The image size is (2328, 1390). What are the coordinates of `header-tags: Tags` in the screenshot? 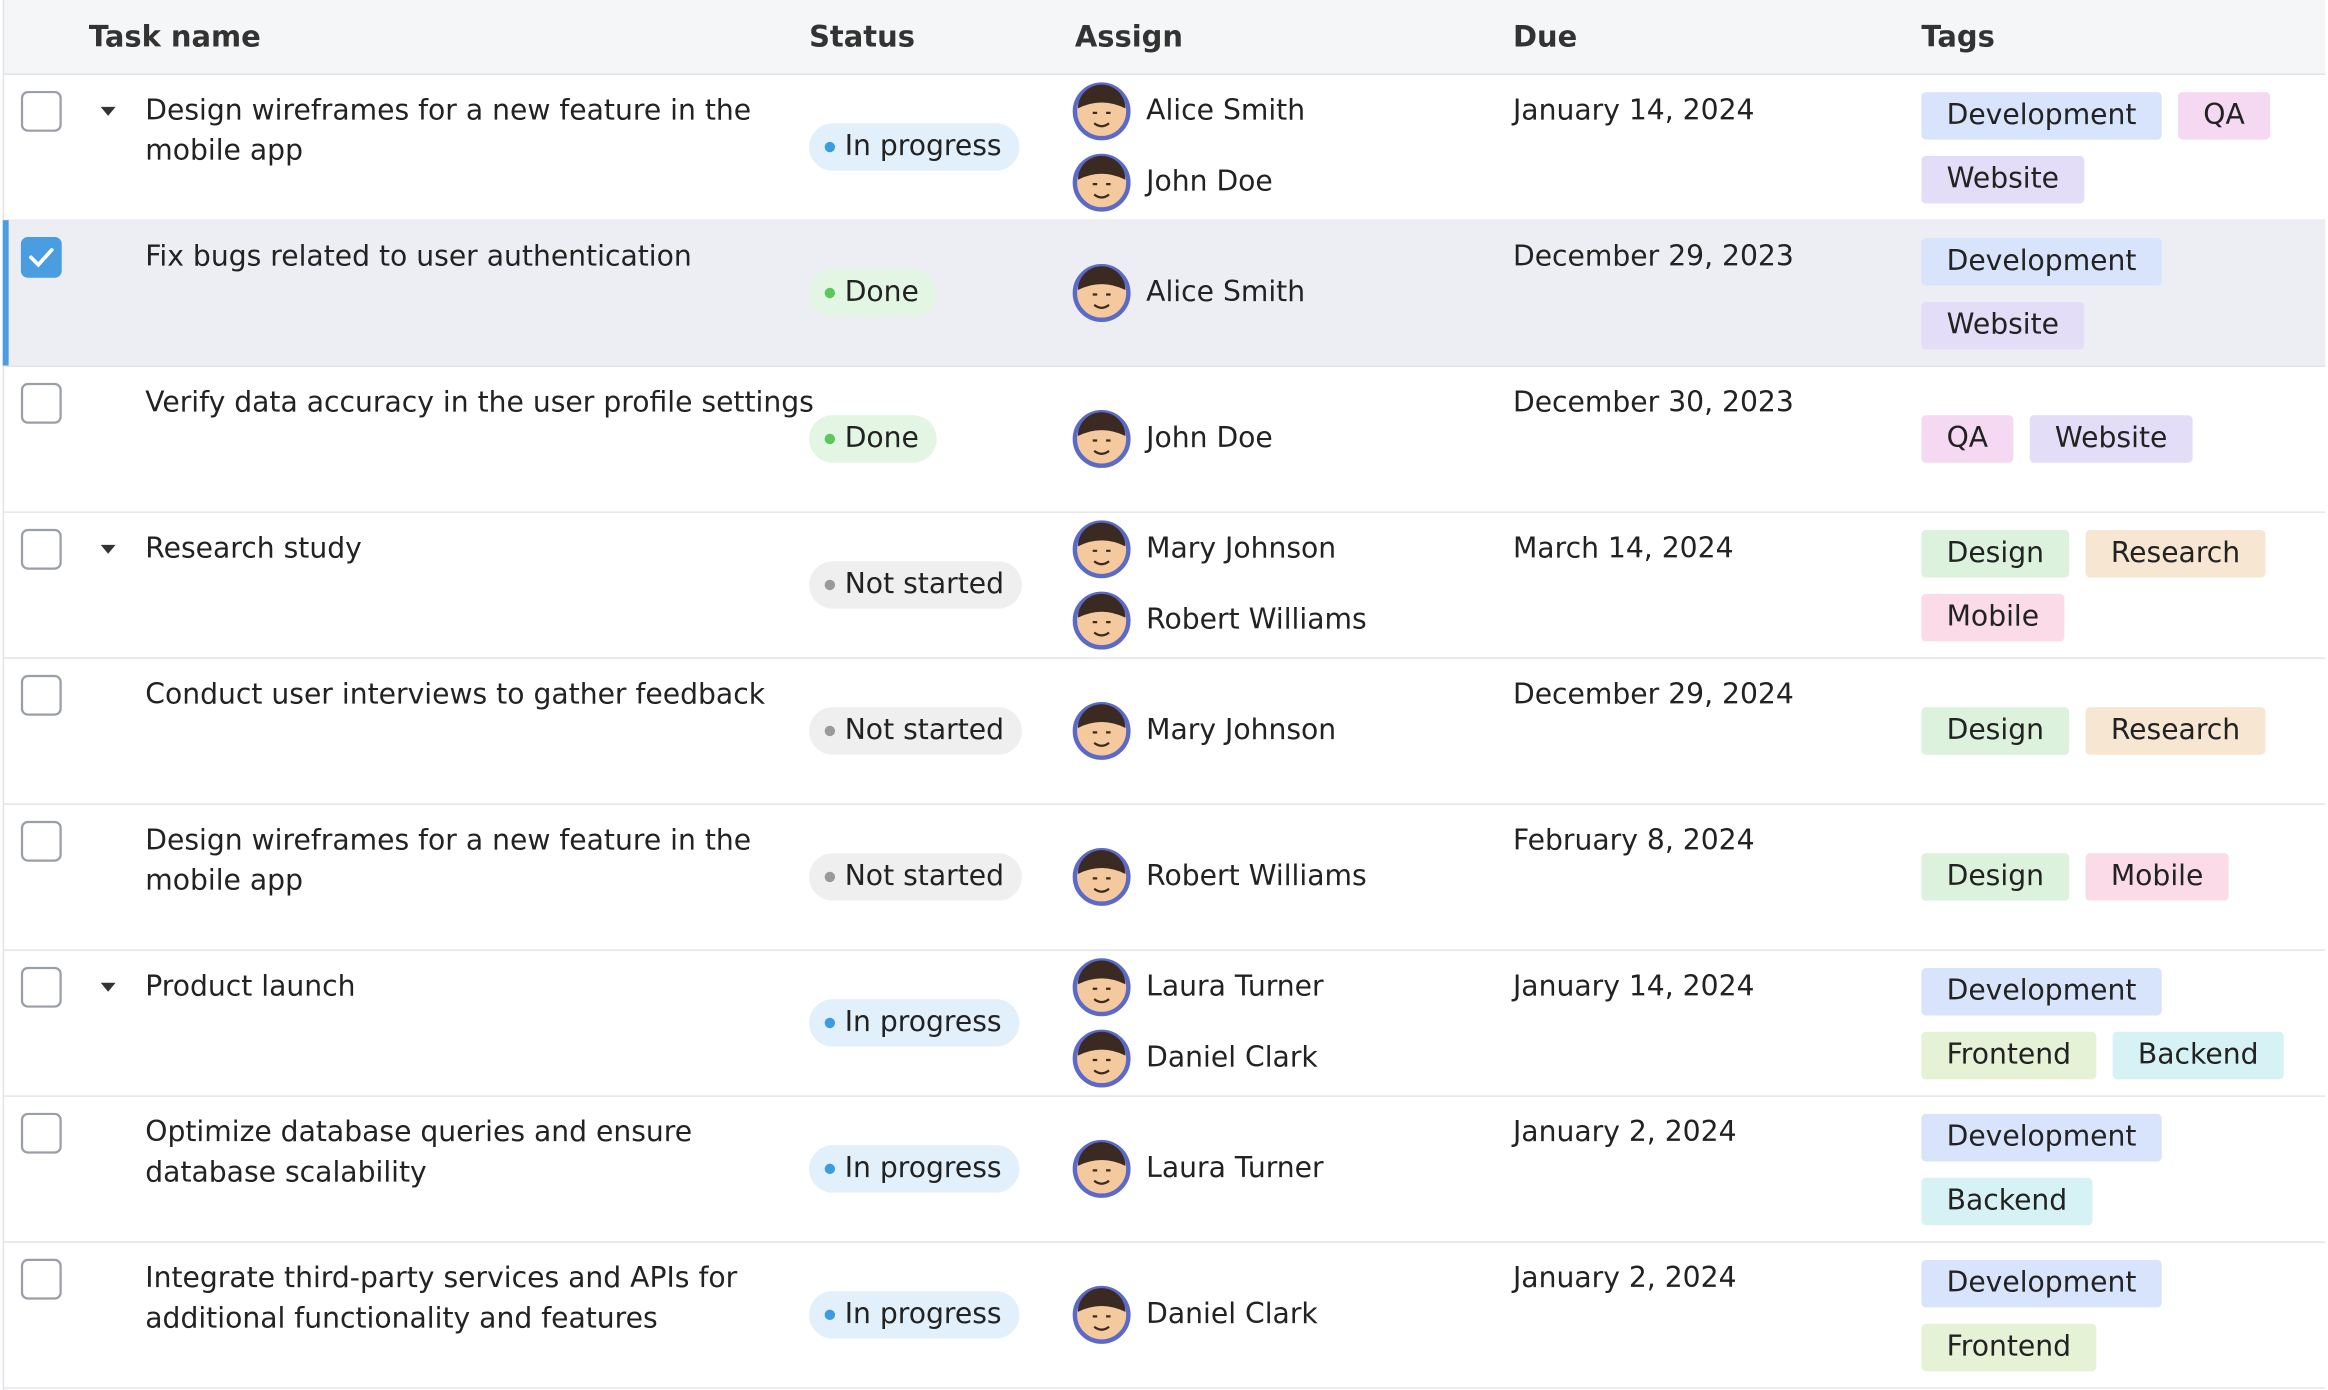 It's located at (1957, 37).